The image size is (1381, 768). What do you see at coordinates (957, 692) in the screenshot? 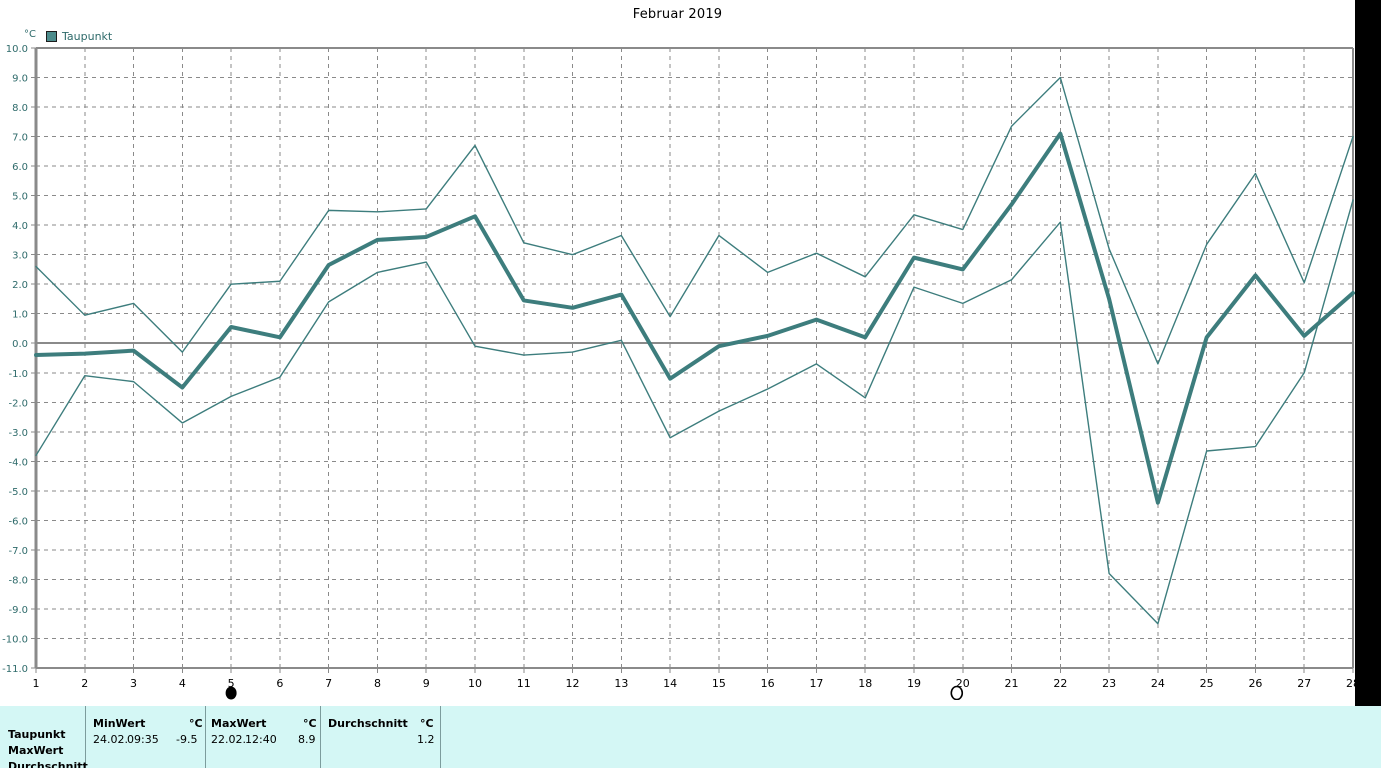
I see `full-moon-icon` at bounding box center [957, 692].